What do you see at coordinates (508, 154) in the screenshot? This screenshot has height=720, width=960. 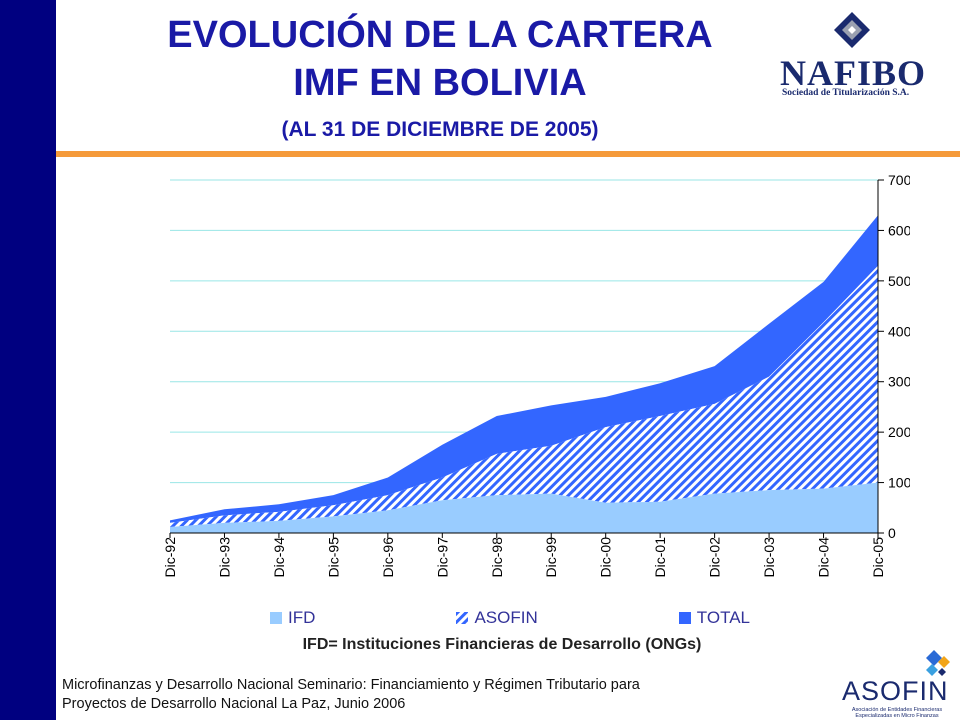 I see `title-divider` at bounding box center [508, 154].